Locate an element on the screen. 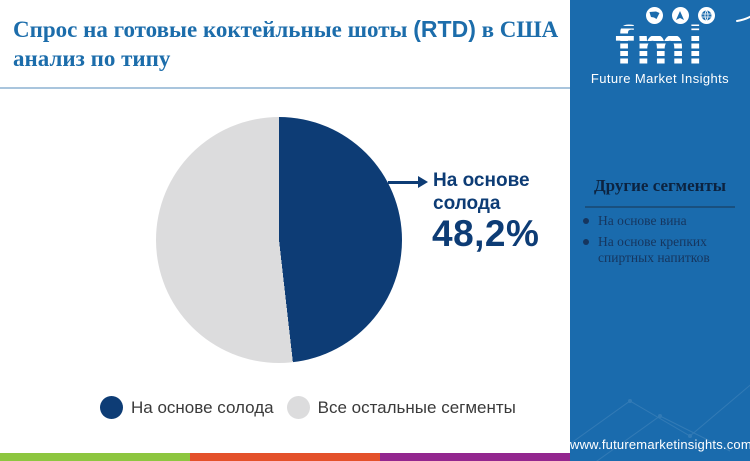 This screenshot has width=750, height=461. logo-text: fmi is located at coordinates (660, 45).